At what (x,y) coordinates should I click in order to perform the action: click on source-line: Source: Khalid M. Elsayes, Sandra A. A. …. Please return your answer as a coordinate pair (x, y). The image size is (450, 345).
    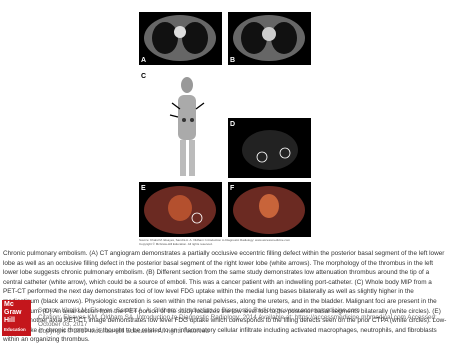
    Looking at the image, I should click on (215, 240).